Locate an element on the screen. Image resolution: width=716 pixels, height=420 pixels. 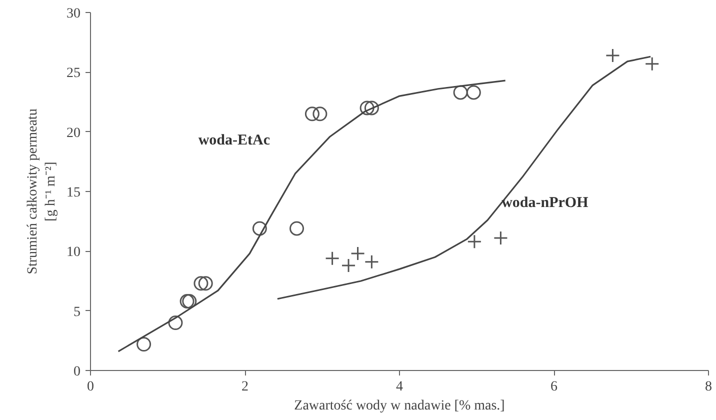
y-tick-label: 5 is located at coordinates (77, 312).